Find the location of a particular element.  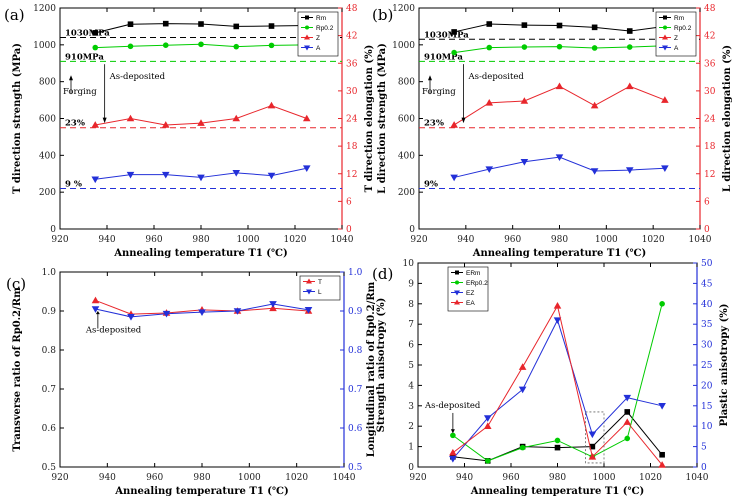

y-tick-label: 1000 is located at coordinates (403, 46).